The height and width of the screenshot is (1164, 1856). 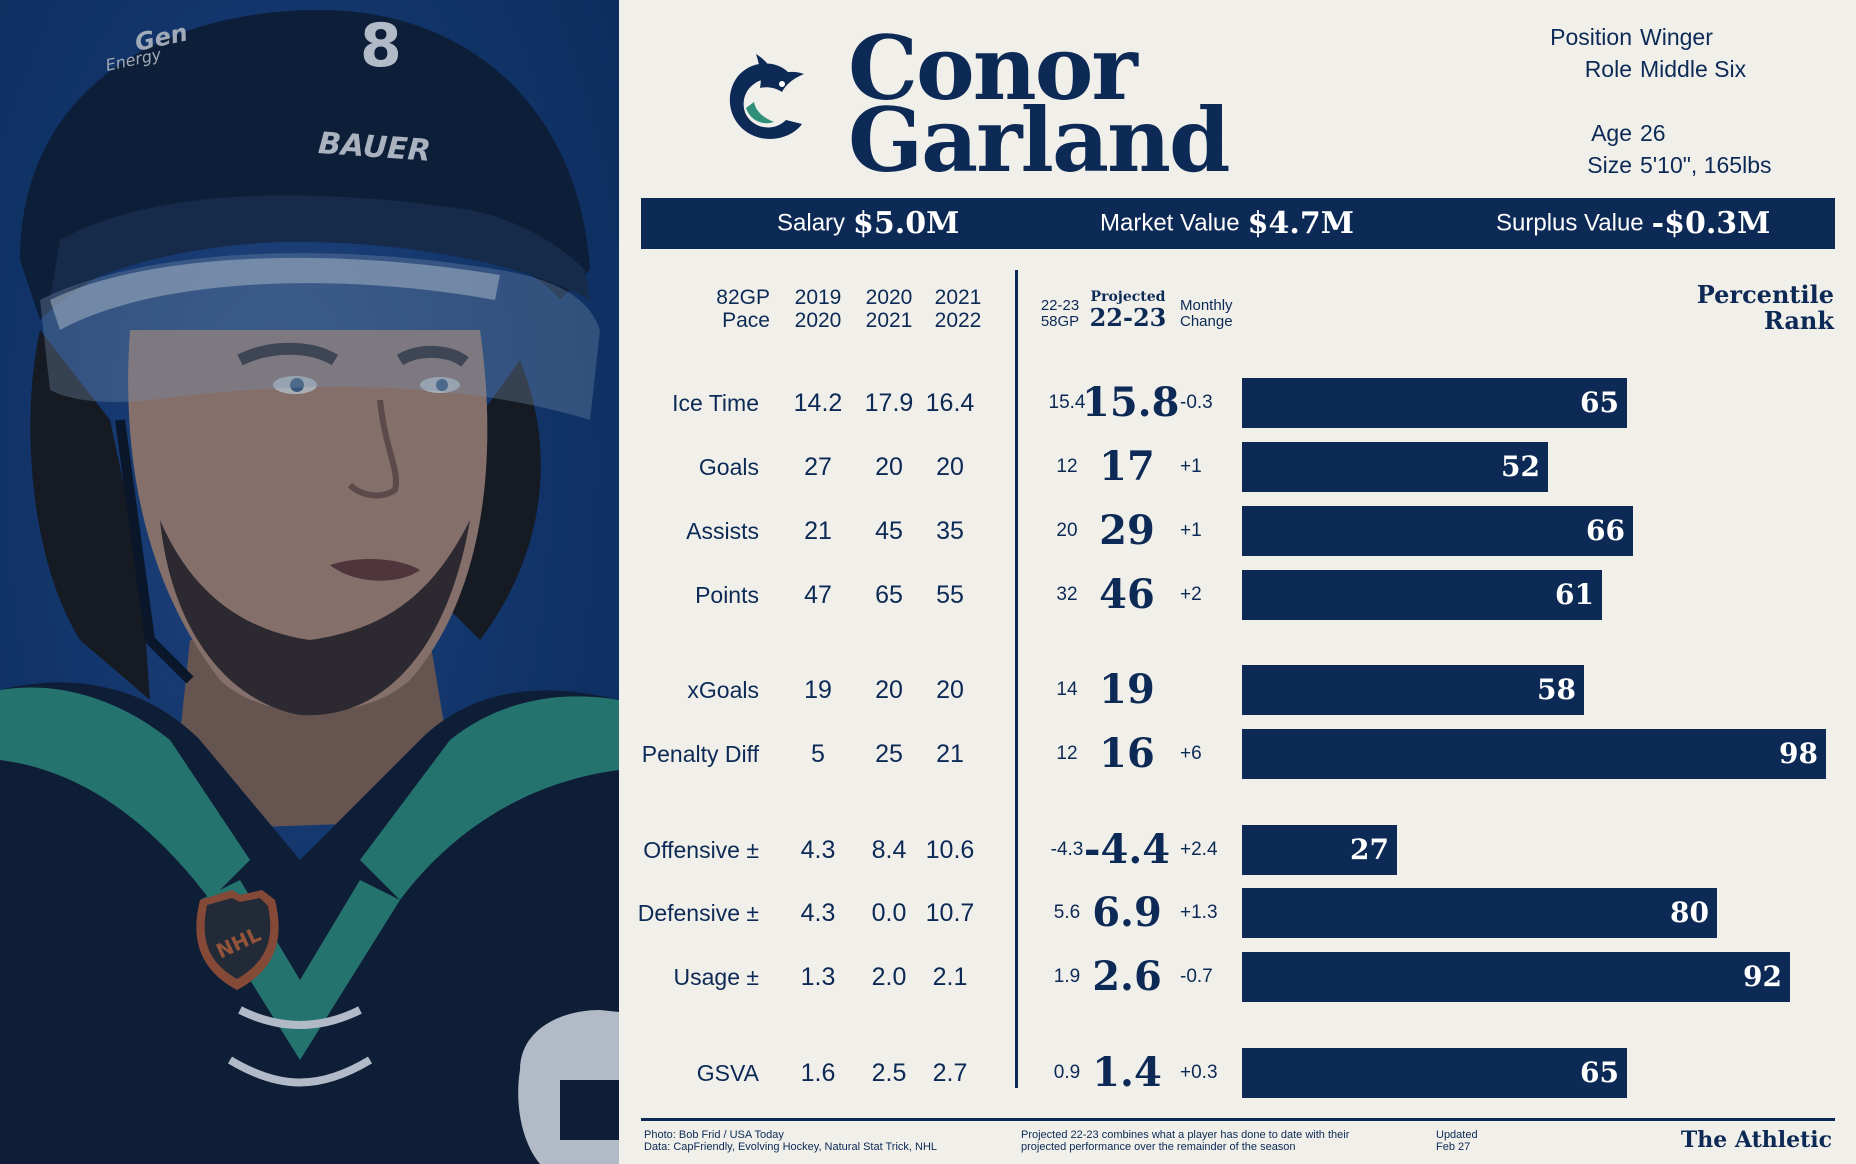 I want to click on stat-2019-2020: 4.3, so click(x=818, y=913).